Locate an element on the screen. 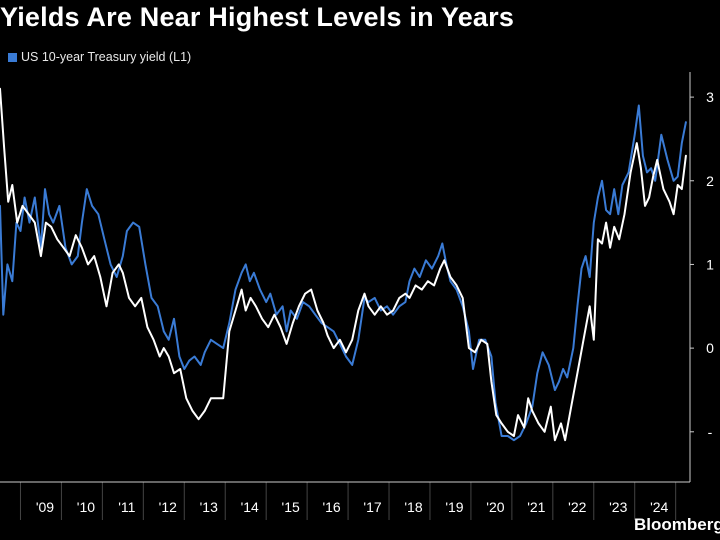  chart-legend: US 10-year Treasury yield (L1) is located at coordinates (99, 57).